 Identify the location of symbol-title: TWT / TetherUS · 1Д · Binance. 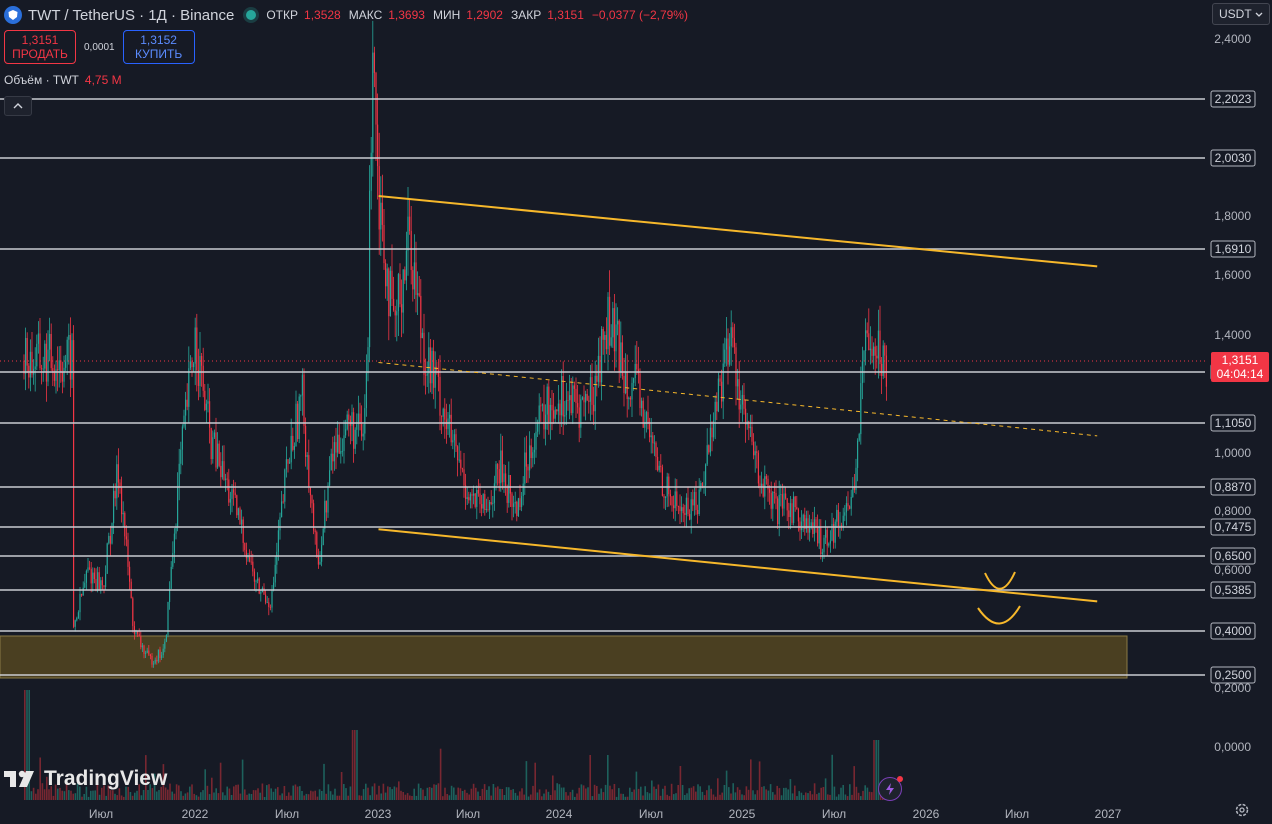
(131, 15).